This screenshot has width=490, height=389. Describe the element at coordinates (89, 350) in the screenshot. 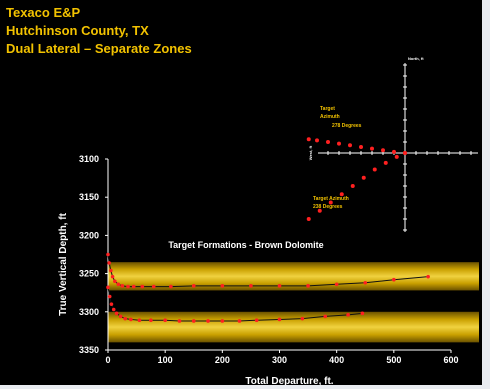

I see `y-tick-label: 3350` at that location.